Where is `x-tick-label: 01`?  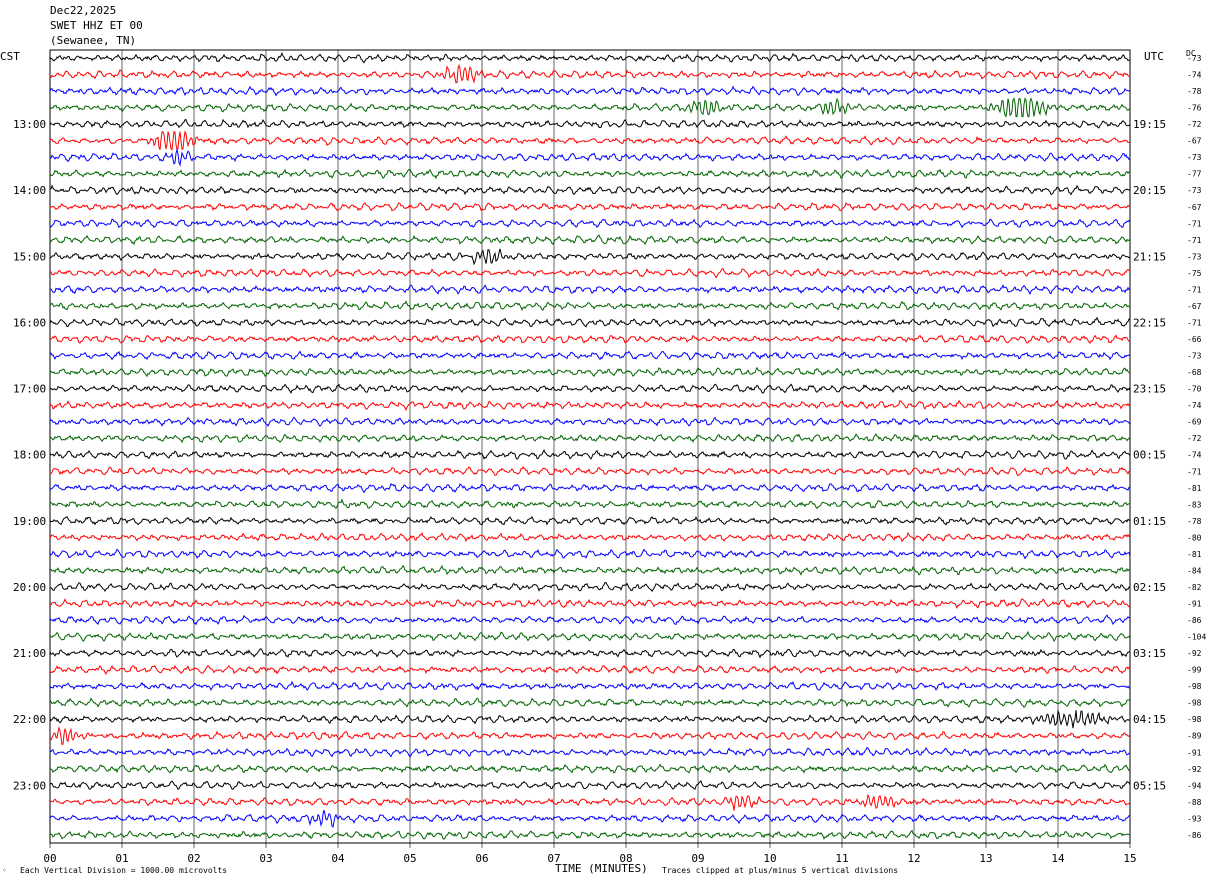 x-tick-label: 01 is located at coordinates (121, 858).